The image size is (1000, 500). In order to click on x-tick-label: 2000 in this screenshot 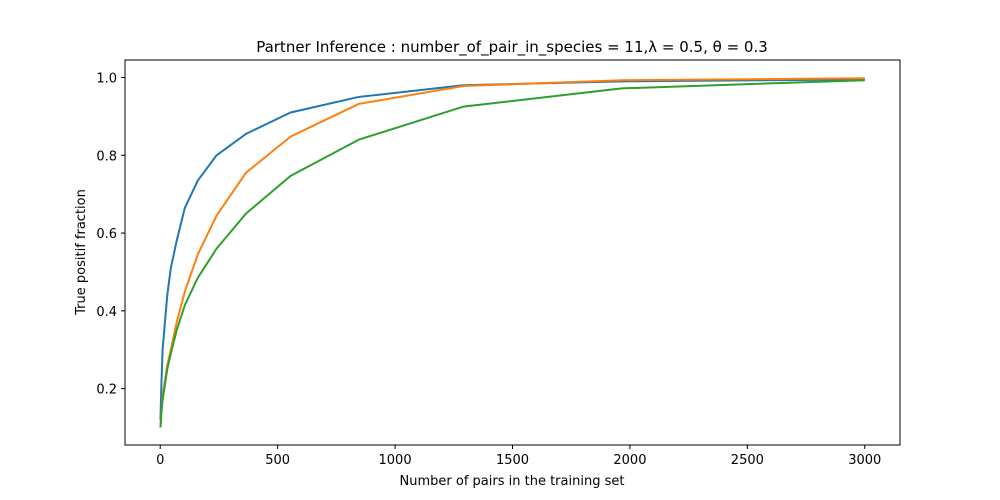, I will do `click(629, 460)`.